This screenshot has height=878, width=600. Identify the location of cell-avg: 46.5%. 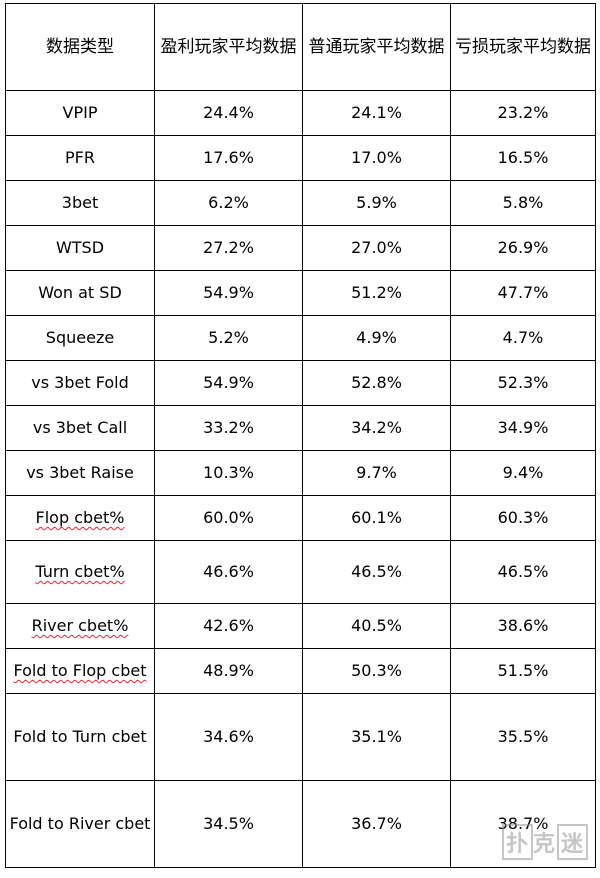
(376, 572).